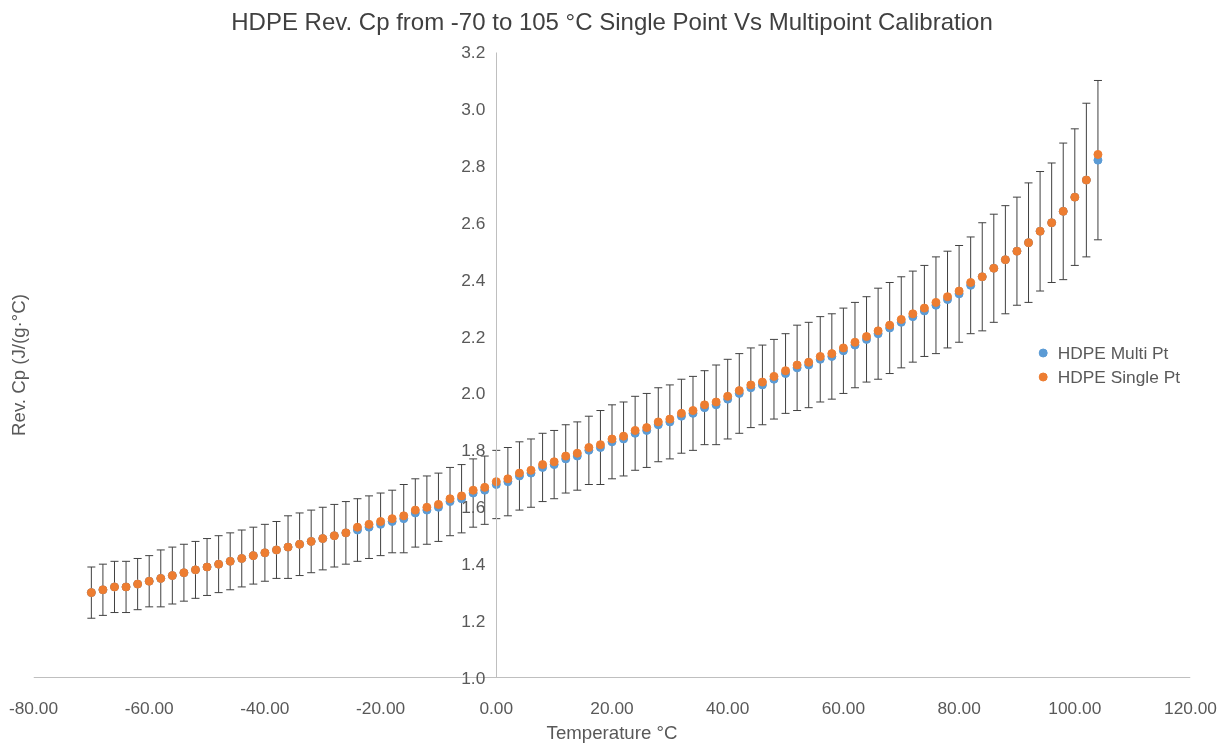 The image size is (1228, 752). I want to click on y-tick-label: 3.0, so click(473, 108).